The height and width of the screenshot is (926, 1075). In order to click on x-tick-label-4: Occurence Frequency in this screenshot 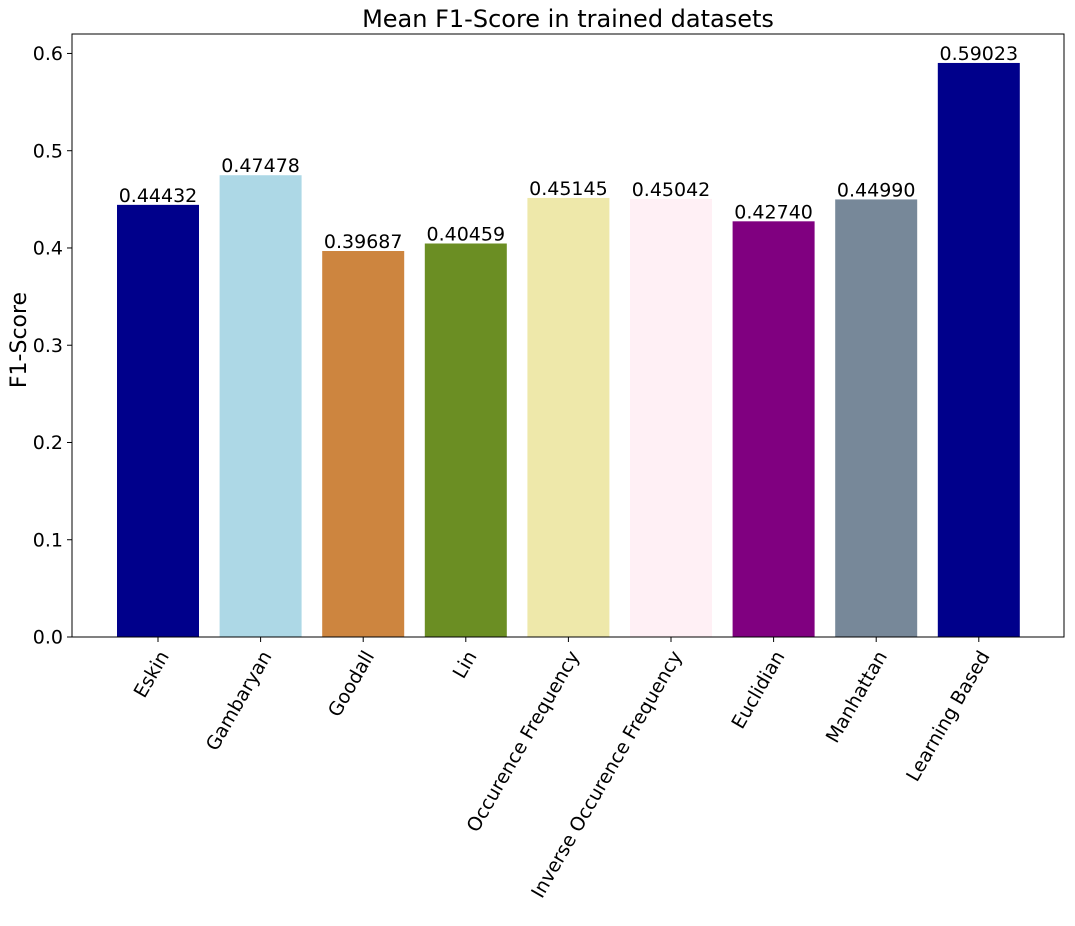, I will do `click(524, 741)`.